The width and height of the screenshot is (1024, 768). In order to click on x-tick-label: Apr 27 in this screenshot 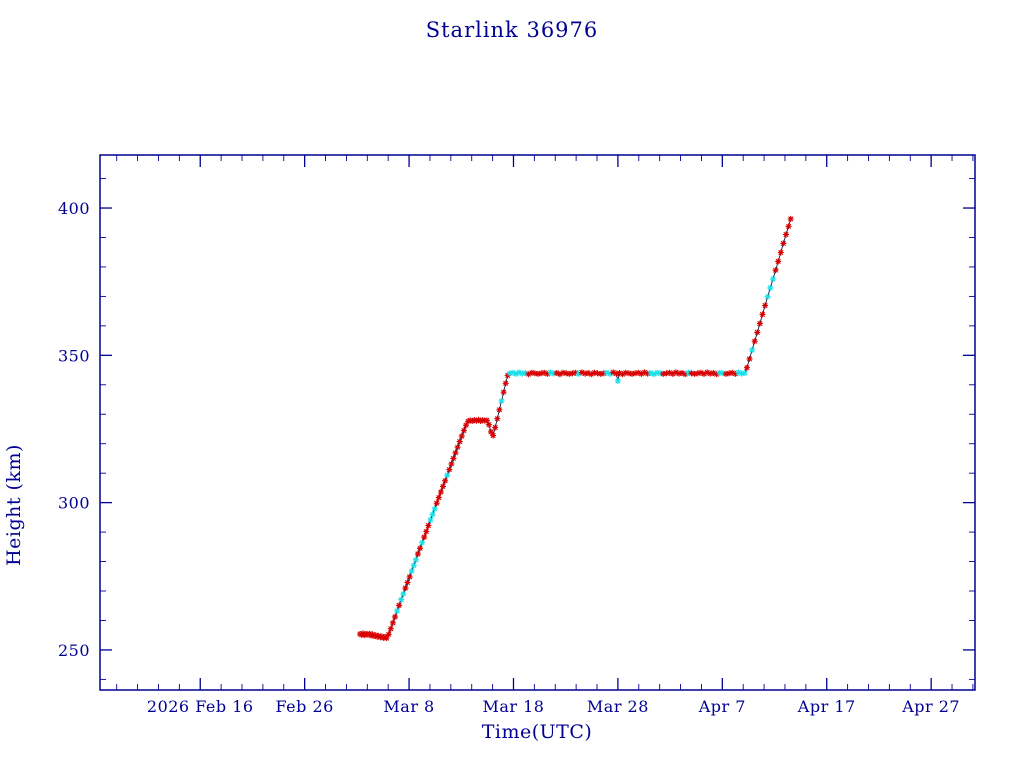, I will do `click(930, 706)`.